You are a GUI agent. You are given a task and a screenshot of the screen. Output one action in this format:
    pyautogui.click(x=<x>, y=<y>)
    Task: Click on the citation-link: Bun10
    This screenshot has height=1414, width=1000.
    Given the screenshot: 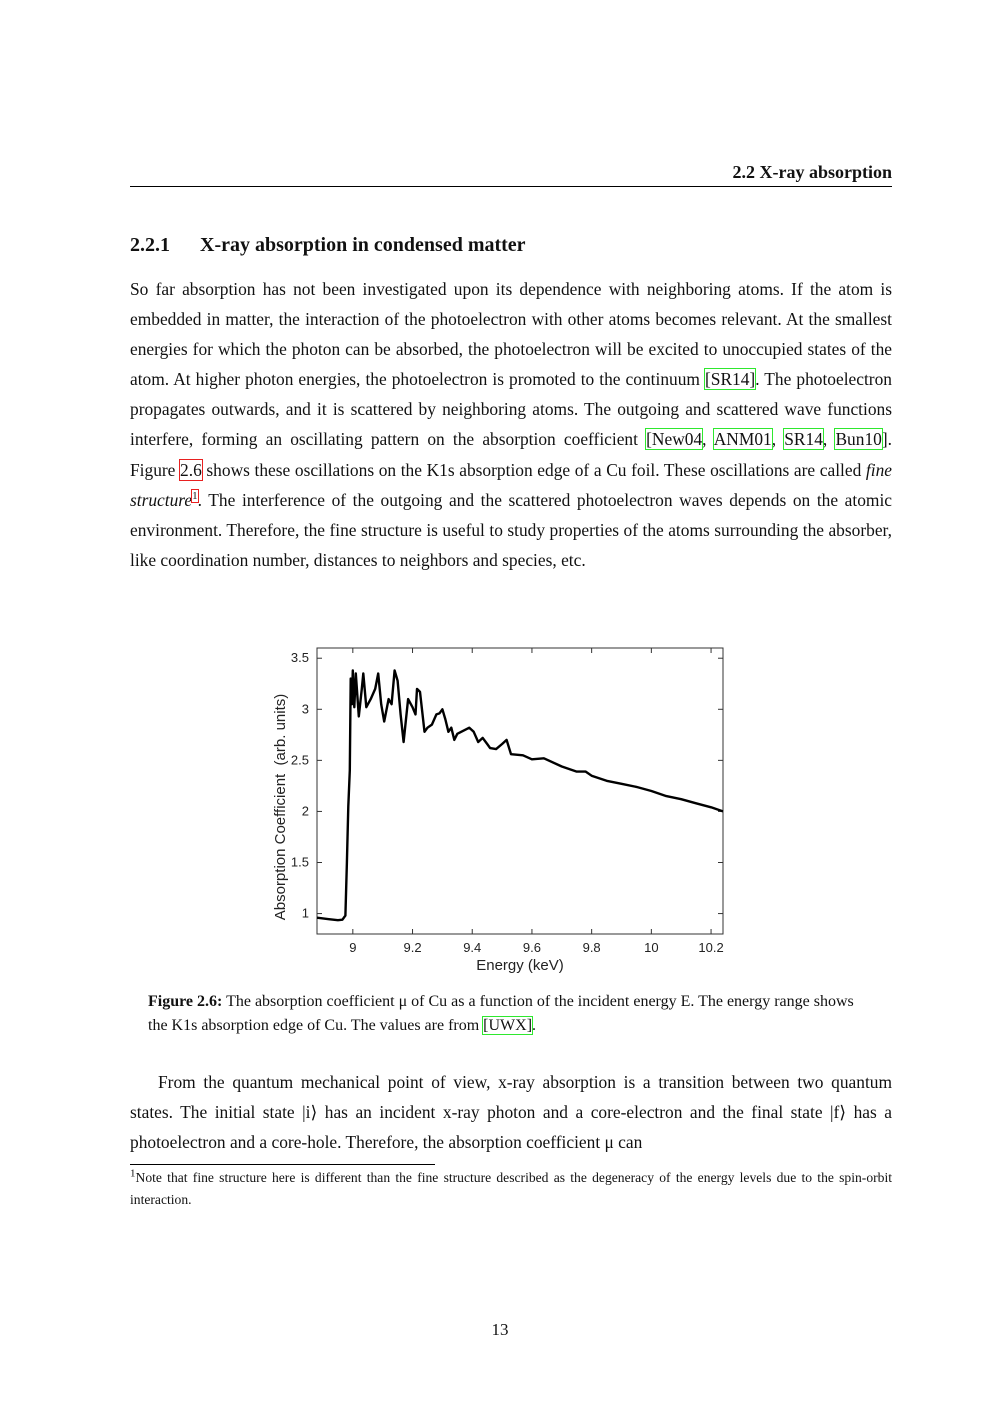 What is the action you would take?
    pyautogui.click(x=858, y=439)
    